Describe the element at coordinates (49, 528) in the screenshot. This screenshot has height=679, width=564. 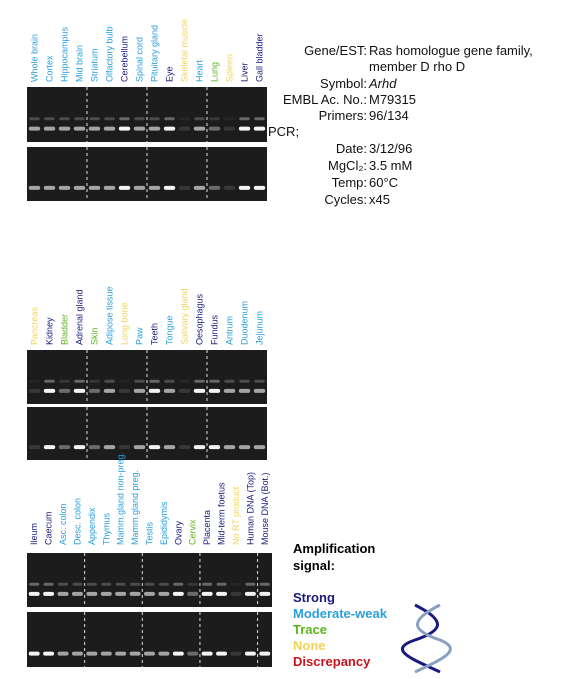
I see `lane-label: Caecum` at that location.